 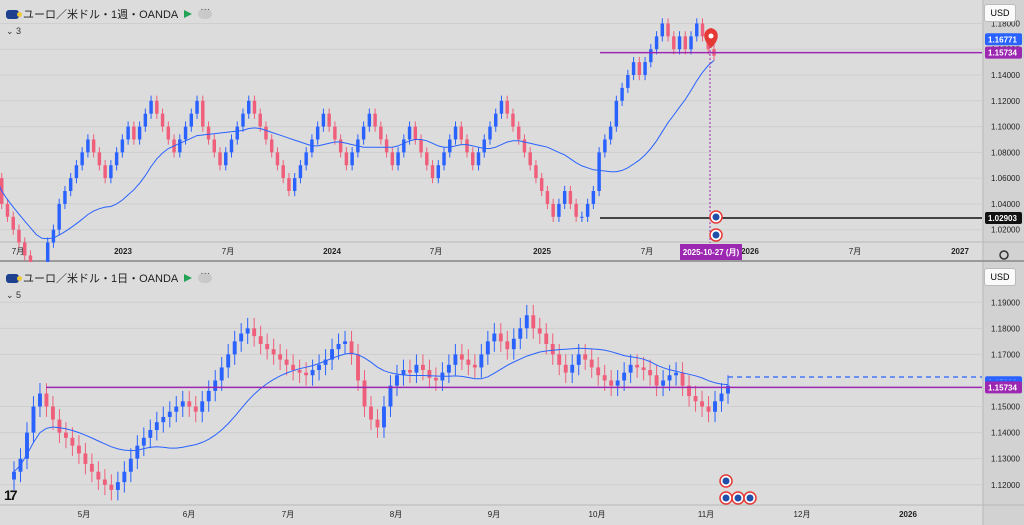 What do you see at coordinates (1003, 39) in the screenshot?
I see `price-tag` at bounding box center [1003, 39].